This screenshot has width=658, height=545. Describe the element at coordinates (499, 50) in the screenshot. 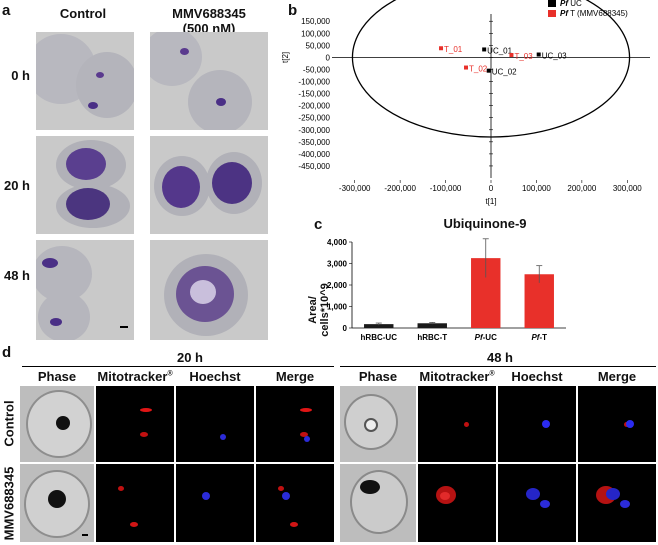

I see `pca-point-label: UC_01` at that location.